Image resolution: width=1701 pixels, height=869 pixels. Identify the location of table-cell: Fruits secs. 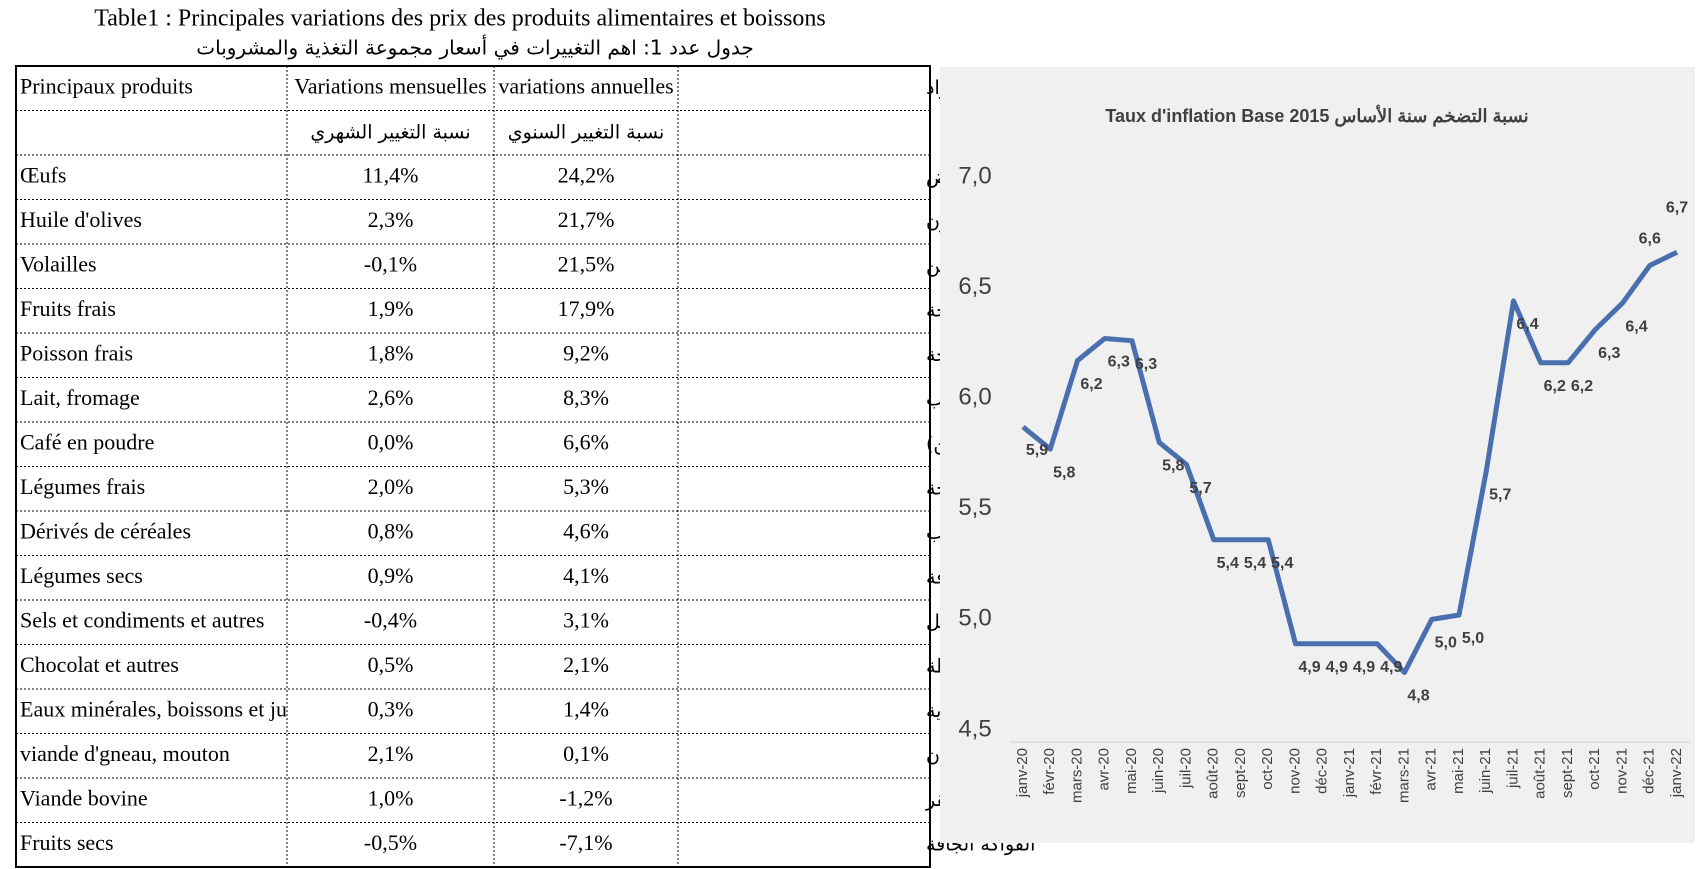
(67, 842).